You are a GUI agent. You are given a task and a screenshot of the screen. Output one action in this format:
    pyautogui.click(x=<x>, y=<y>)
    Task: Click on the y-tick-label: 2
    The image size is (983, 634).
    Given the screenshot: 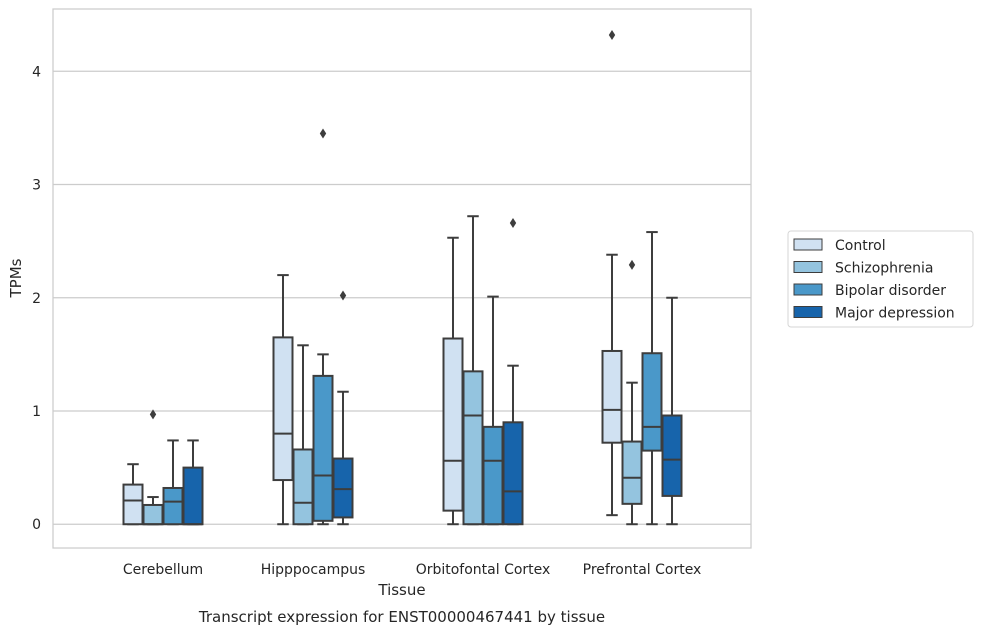 What is the action you would take?
    pyautogui.click(x=36, y=299)
    